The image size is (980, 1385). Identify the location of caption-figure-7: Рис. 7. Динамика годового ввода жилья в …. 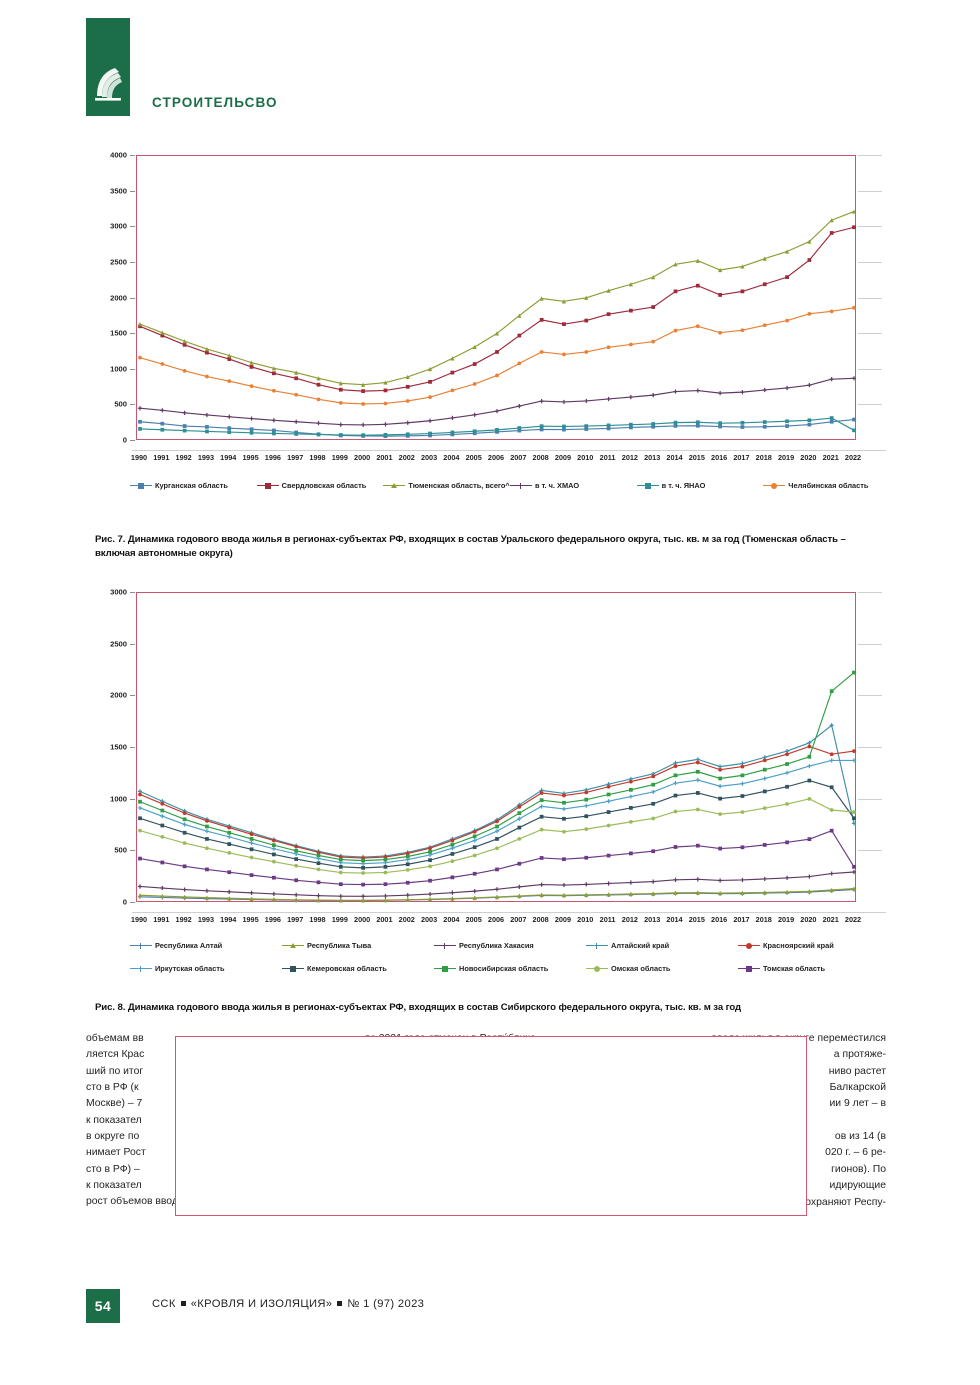
(470, 546).